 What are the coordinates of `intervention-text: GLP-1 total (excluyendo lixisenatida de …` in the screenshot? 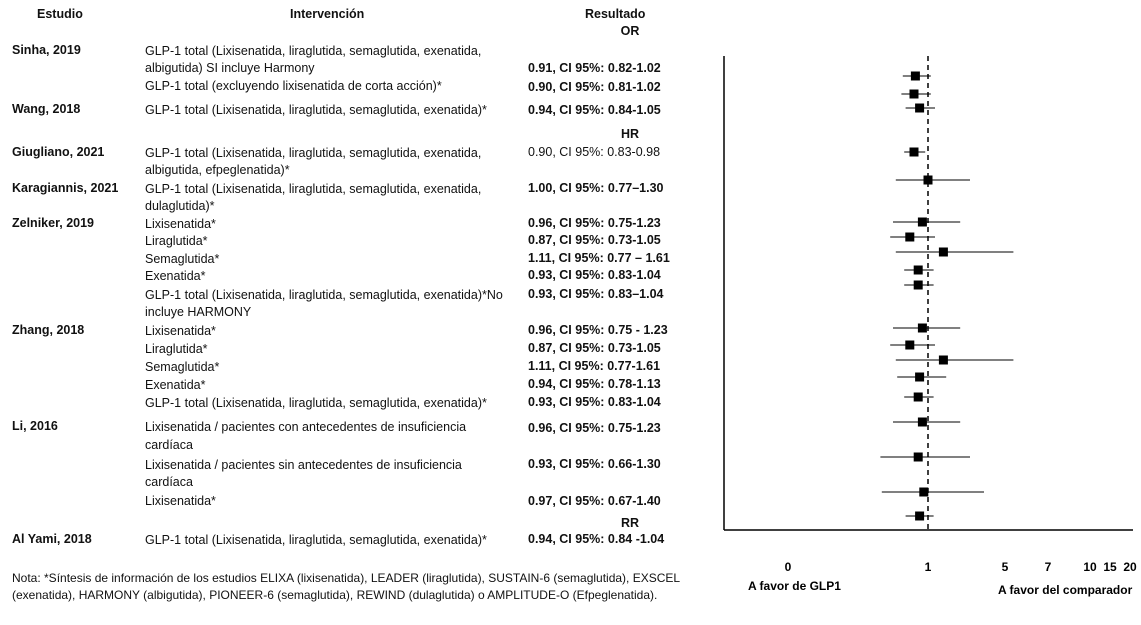 It's located at (293, 86).